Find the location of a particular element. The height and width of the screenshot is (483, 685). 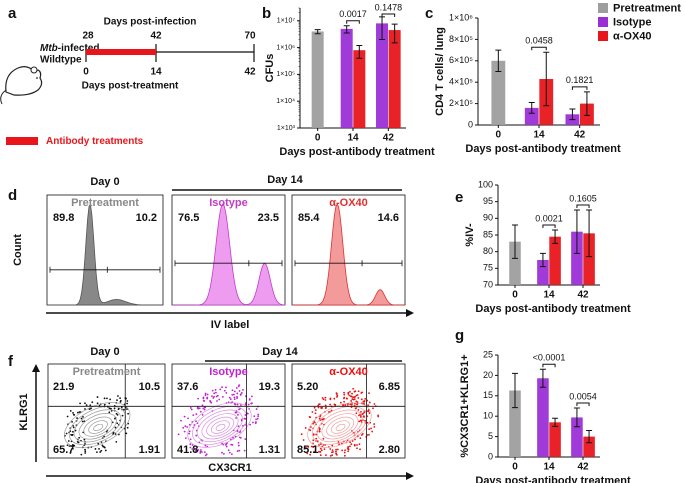

y-label: KLRG1 is located at coordinates (24, 411).